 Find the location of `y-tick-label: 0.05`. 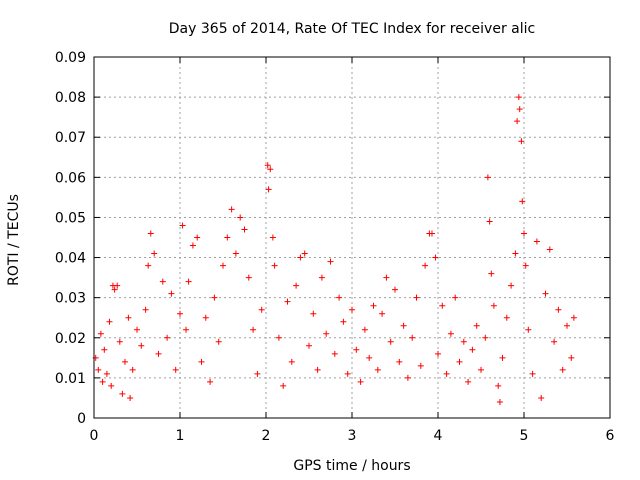

y-tick-label: 0.05 is located at coordinates (70, 218).